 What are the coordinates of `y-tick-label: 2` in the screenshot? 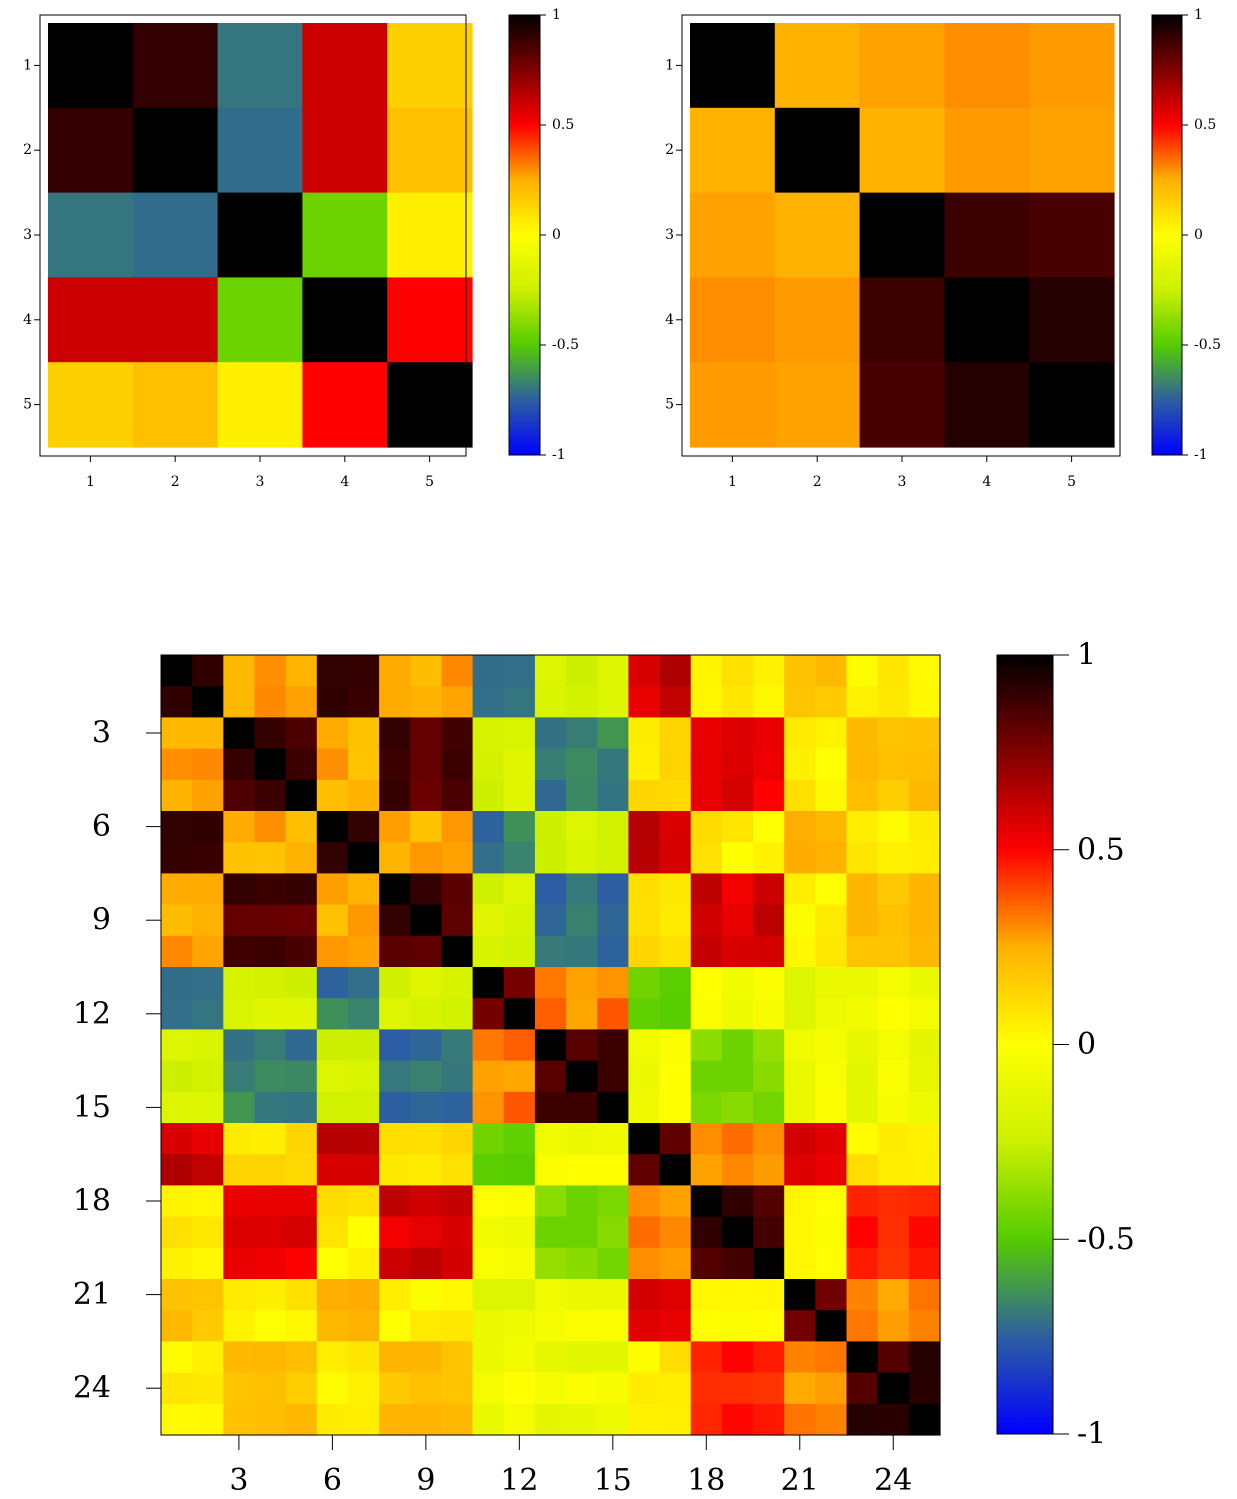 It's located at (669, 150).